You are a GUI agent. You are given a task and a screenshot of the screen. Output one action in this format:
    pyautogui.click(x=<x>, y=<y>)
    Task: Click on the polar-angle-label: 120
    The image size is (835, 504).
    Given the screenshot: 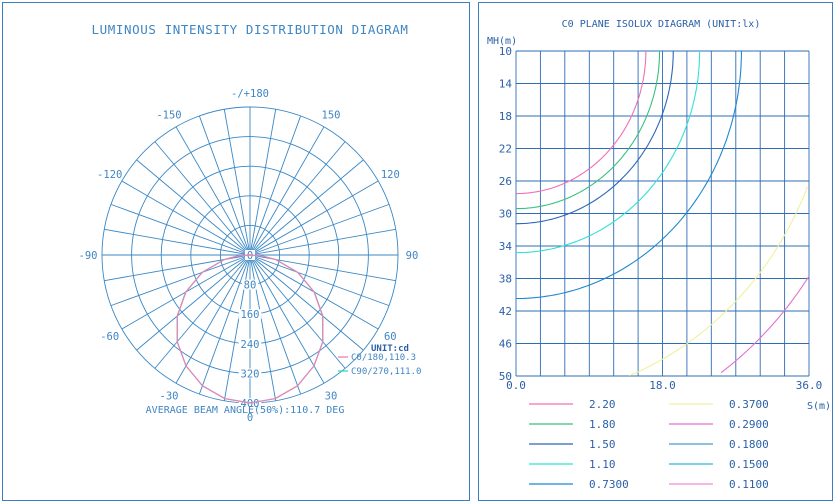 What is the action you would take?
    pyautogui.click(x=390, y=175)
    